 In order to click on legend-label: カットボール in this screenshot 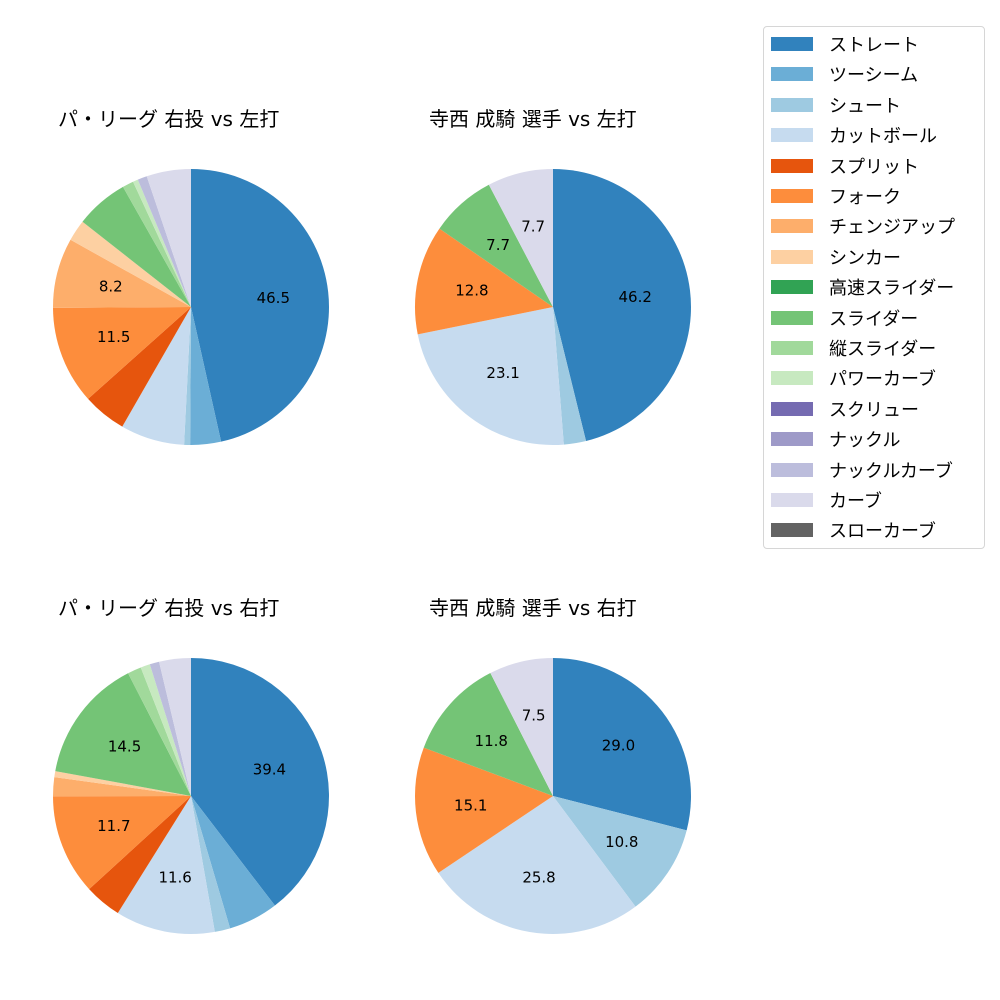, I will do `click(883, 137)`.